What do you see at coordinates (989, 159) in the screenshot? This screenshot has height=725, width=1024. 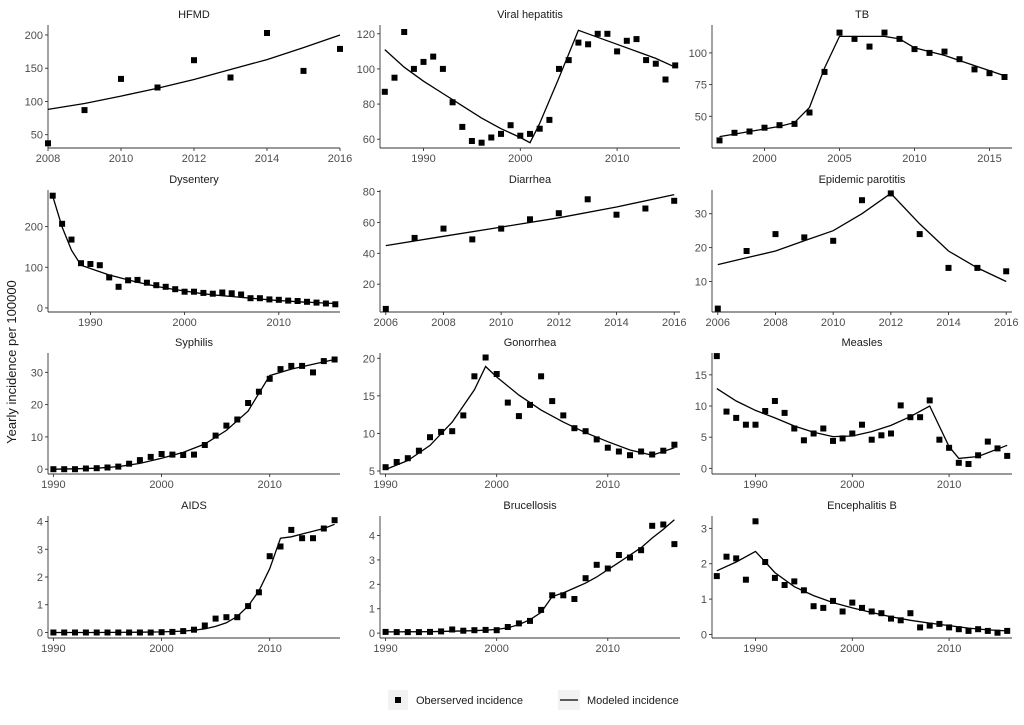 I see `x-tick-label: 2015` at bounding box center [989, 159].